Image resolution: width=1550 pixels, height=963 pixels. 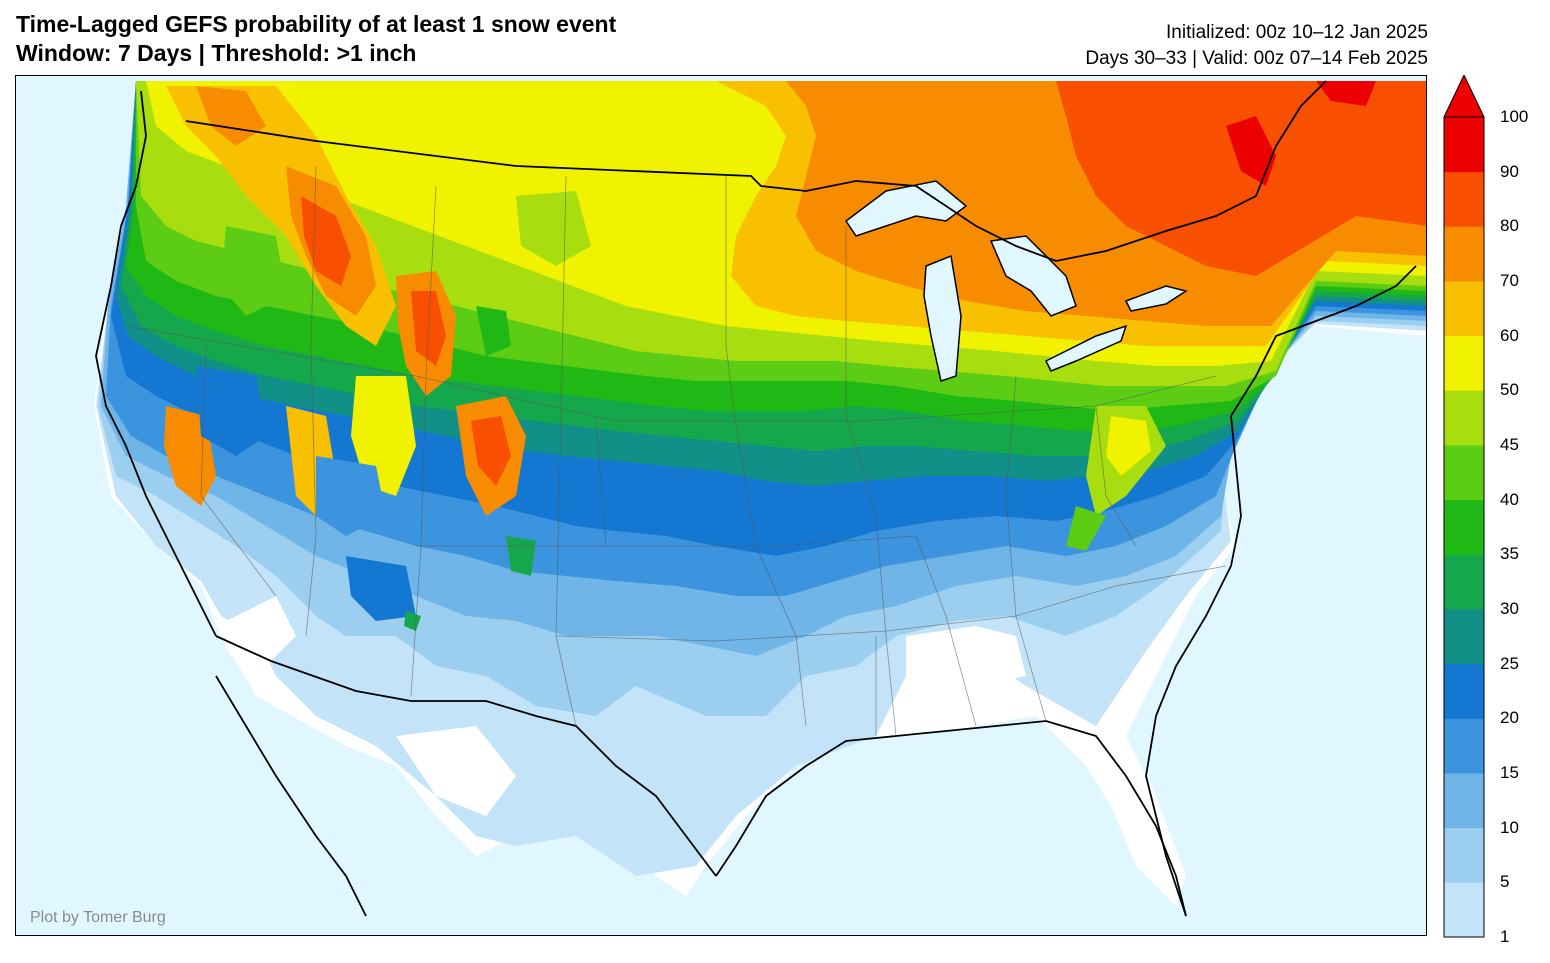 What do you see at coordinates (1509, 335) in the screenshot?
I see `colorbar-tick-label: 60` at bounding box center [1509, 335].